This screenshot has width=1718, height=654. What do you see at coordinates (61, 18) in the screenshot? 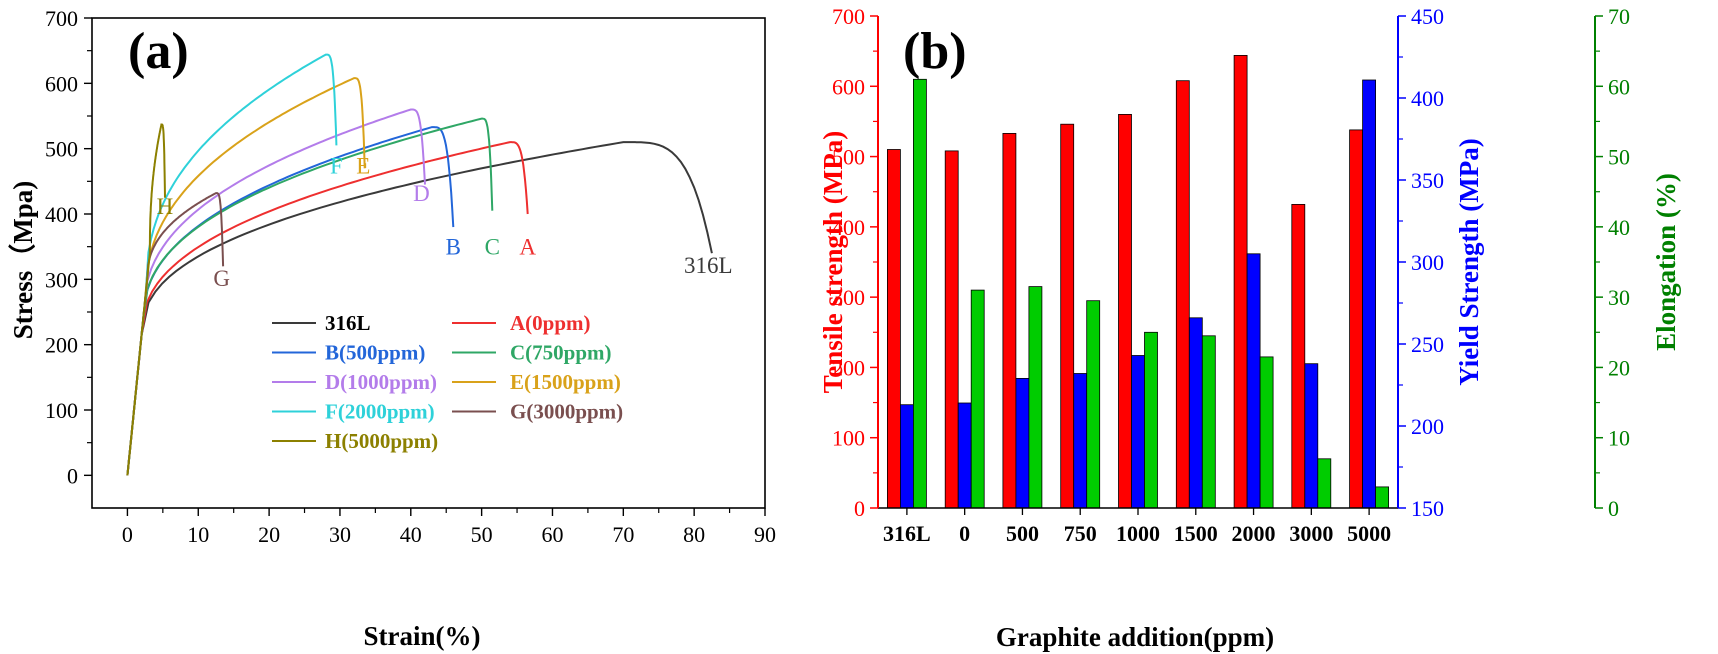
I see `panel-a-y-tick-label: 700` at bounding box center [61, 18].